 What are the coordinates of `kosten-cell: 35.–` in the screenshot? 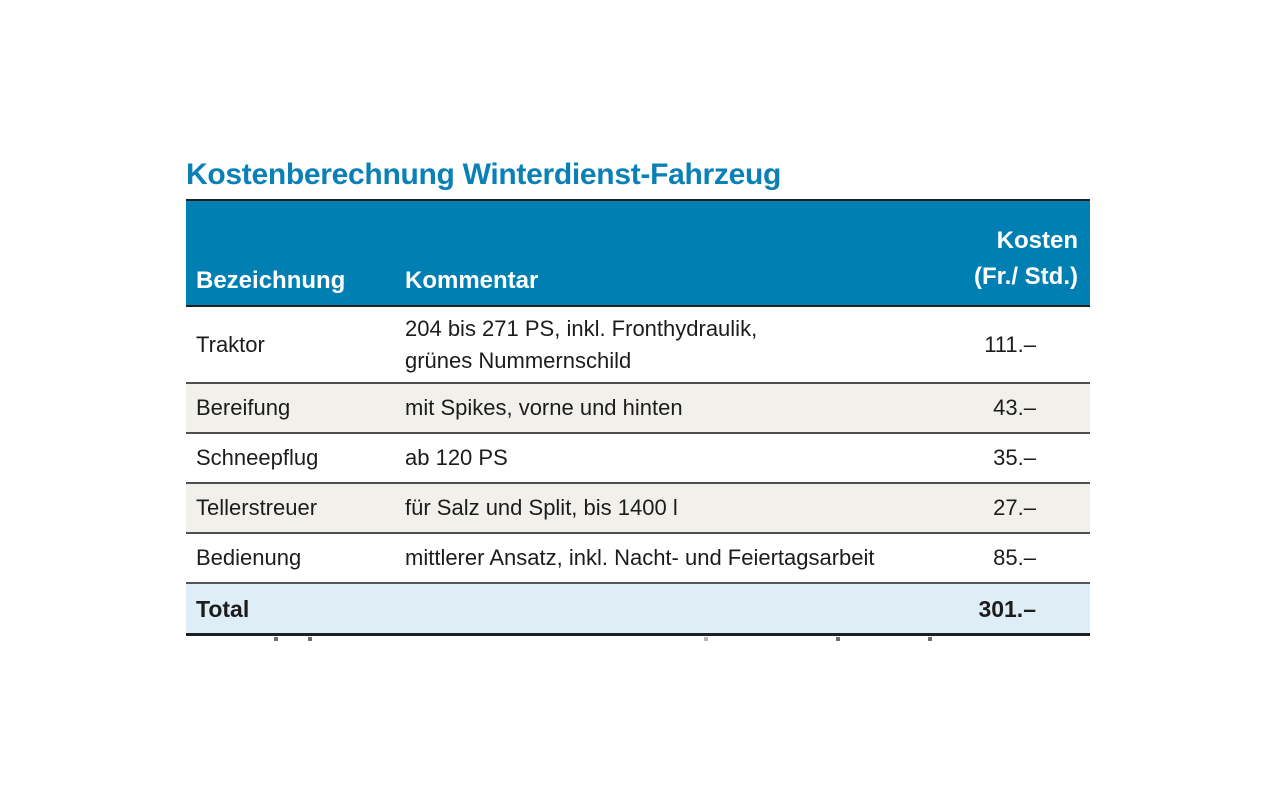 It's located at (995, 457).